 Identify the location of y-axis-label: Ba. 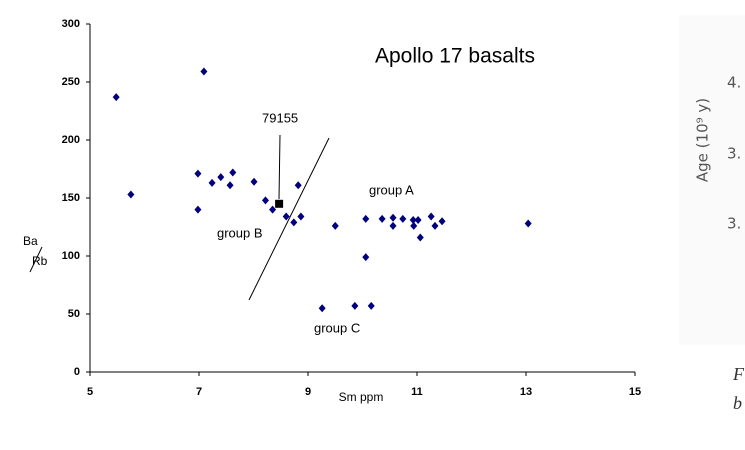
(30, 241).